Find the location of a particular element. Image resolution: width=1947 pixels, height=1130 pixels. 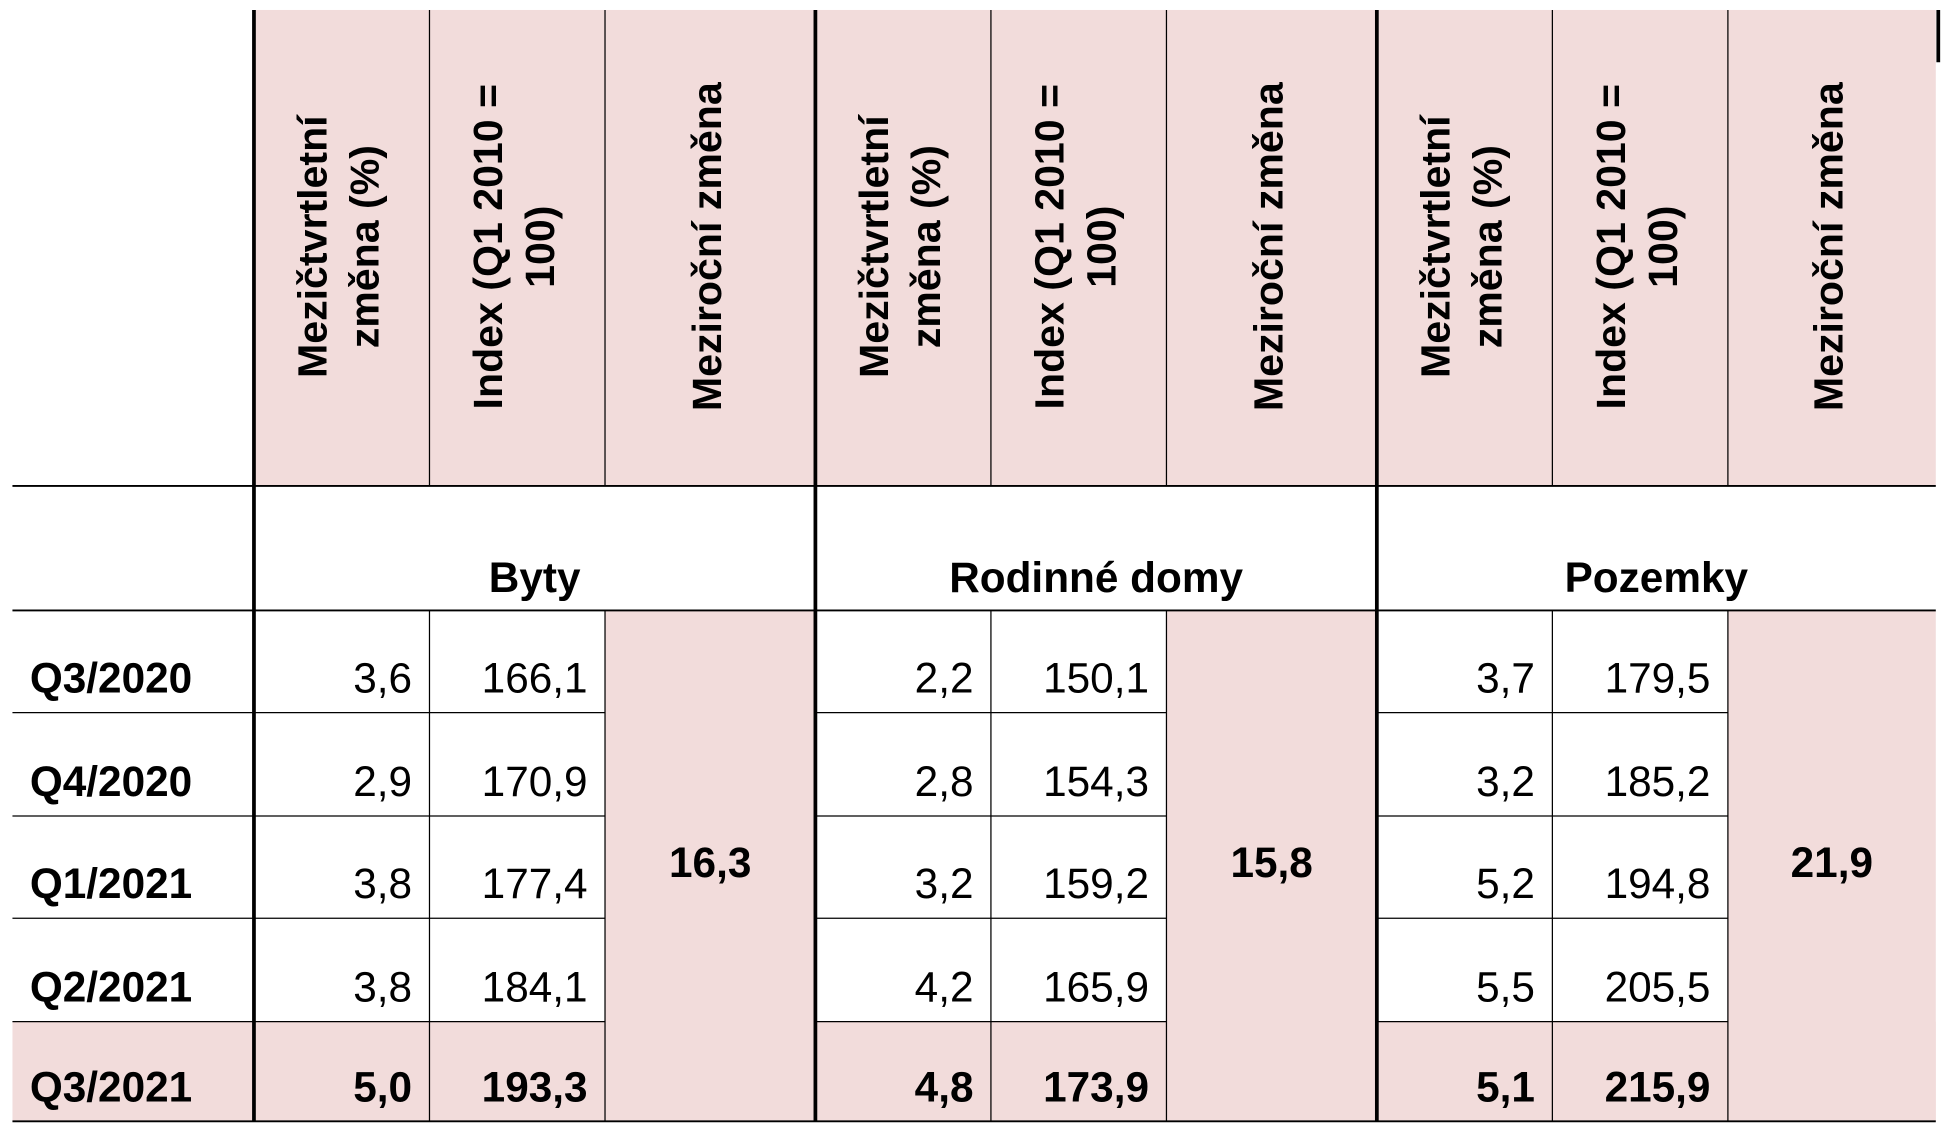

row-label: Q3/2021 is located at coordinates (111, 1086).